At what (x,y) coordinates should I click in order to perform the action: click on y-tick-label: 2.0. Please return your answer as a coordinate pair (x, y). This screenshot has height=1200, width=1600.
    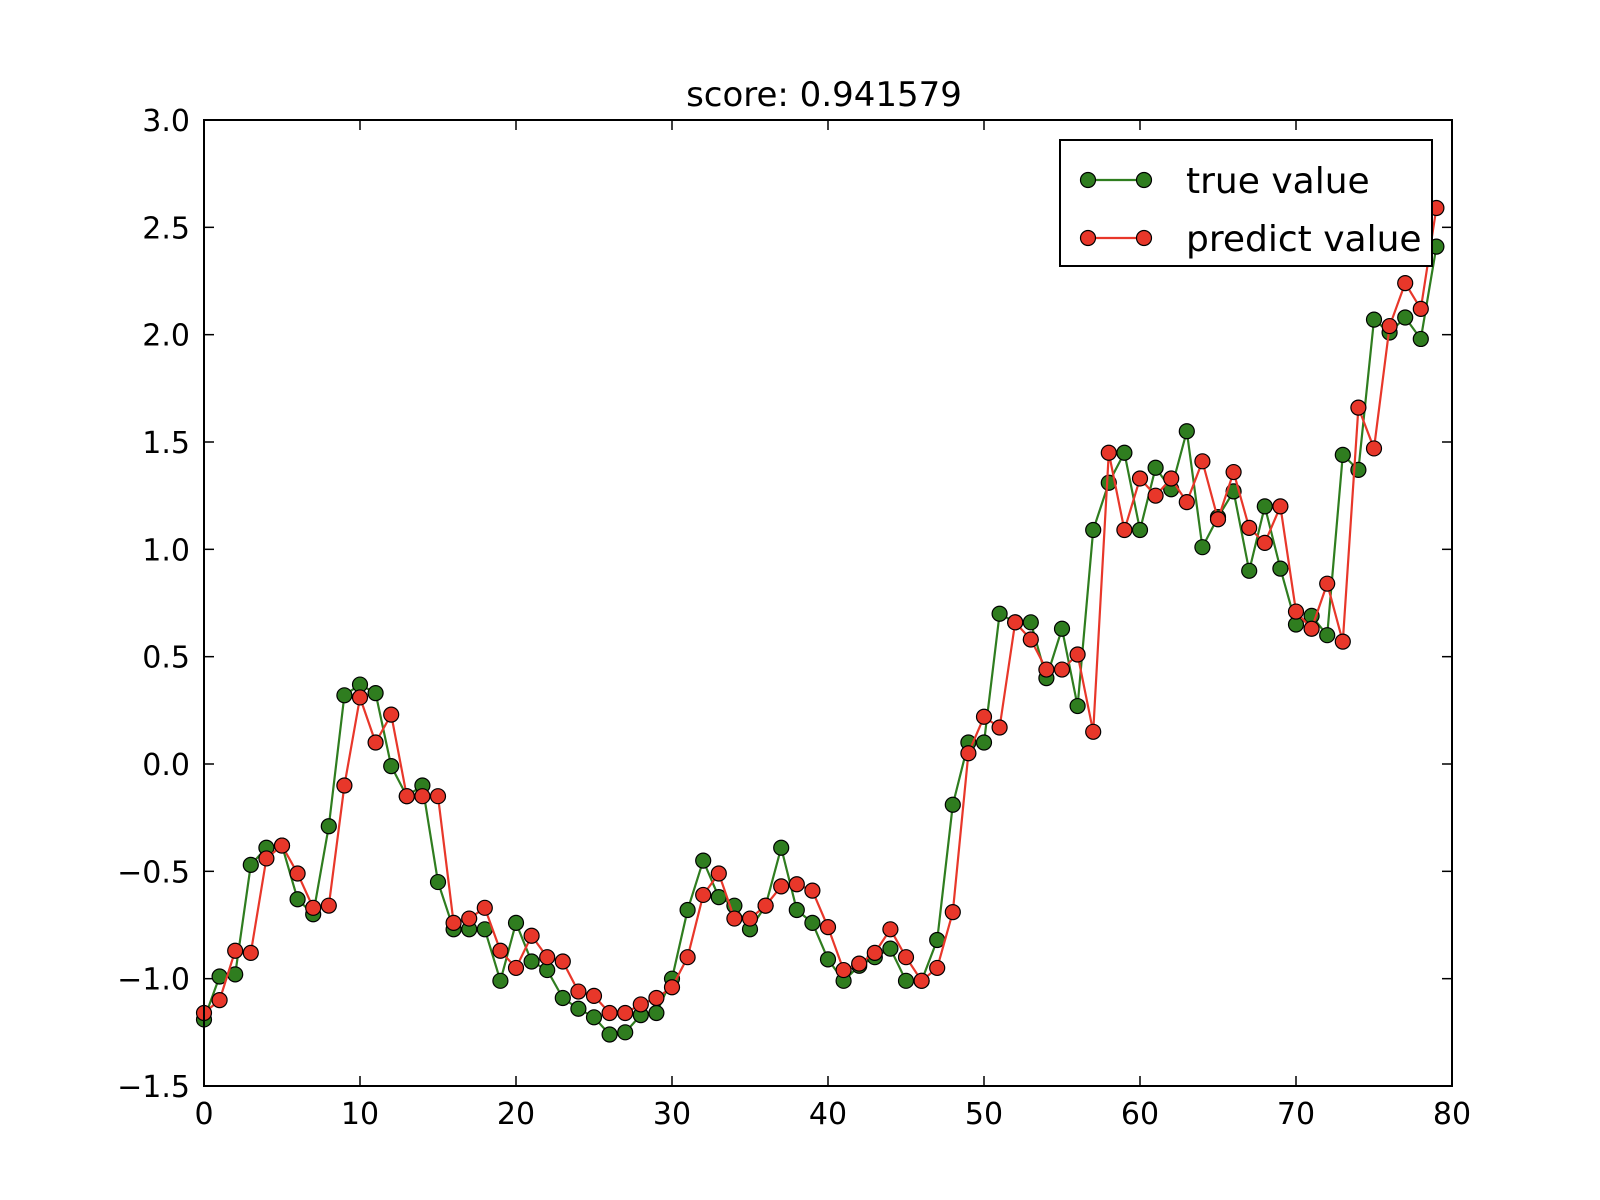
    Looking at the image, I should click on (166, 336).